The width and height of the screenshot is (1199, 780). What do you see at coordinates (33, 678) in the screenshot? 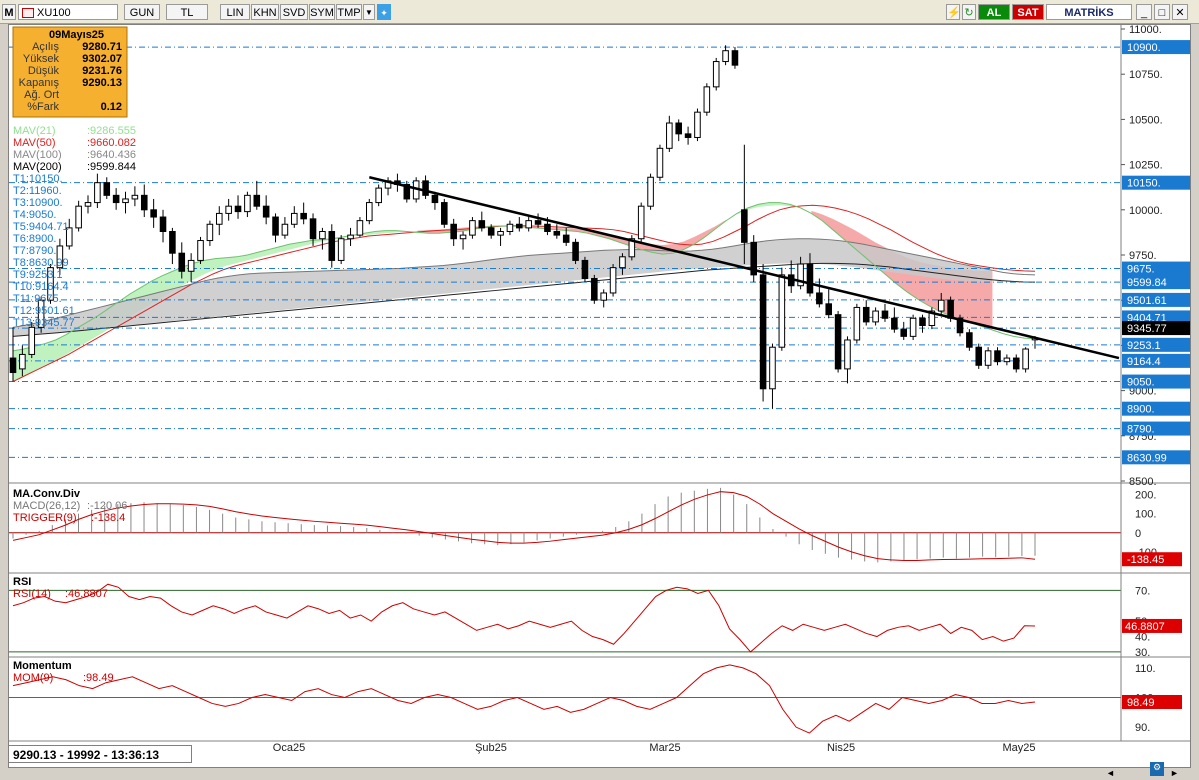
I see `momentum-legend-label: MOM(9)` at bounding box center [33, 678].